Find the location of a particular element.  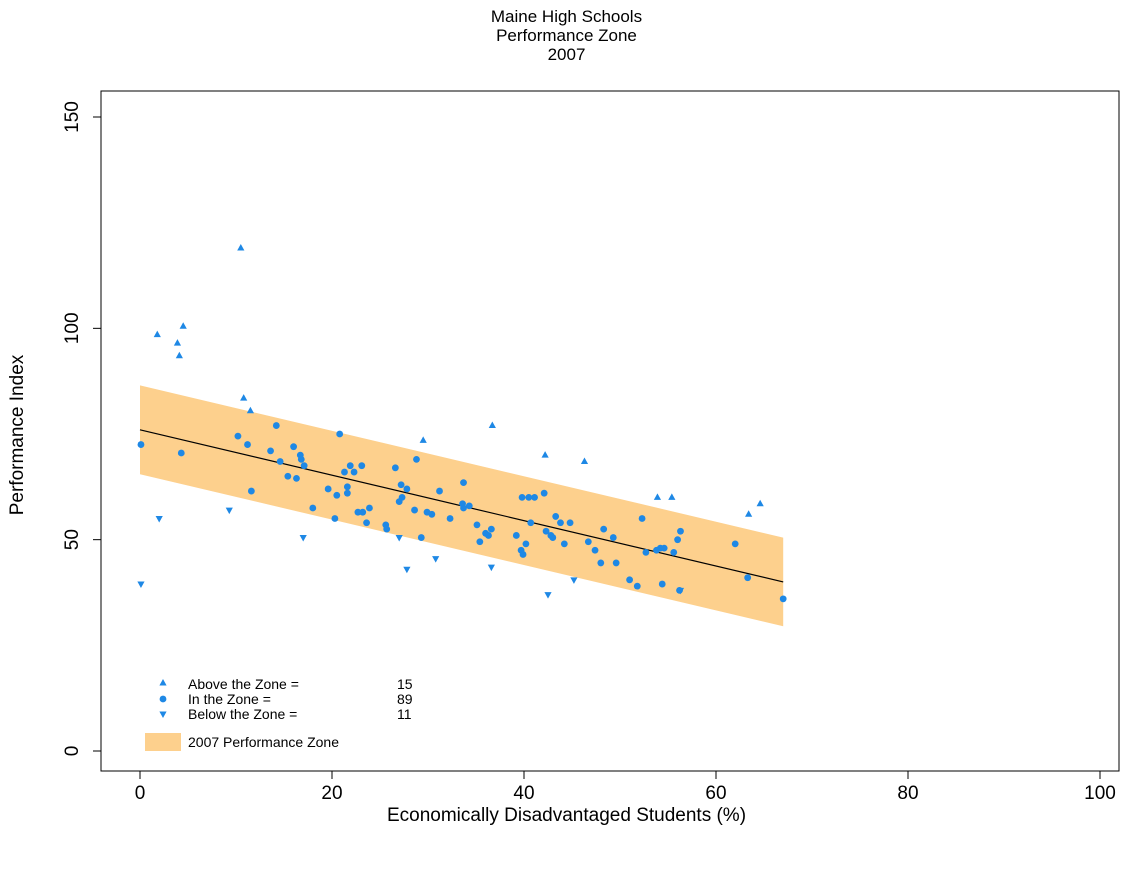

y-axis-label: Performance Index is located at coordinates (17, 435).